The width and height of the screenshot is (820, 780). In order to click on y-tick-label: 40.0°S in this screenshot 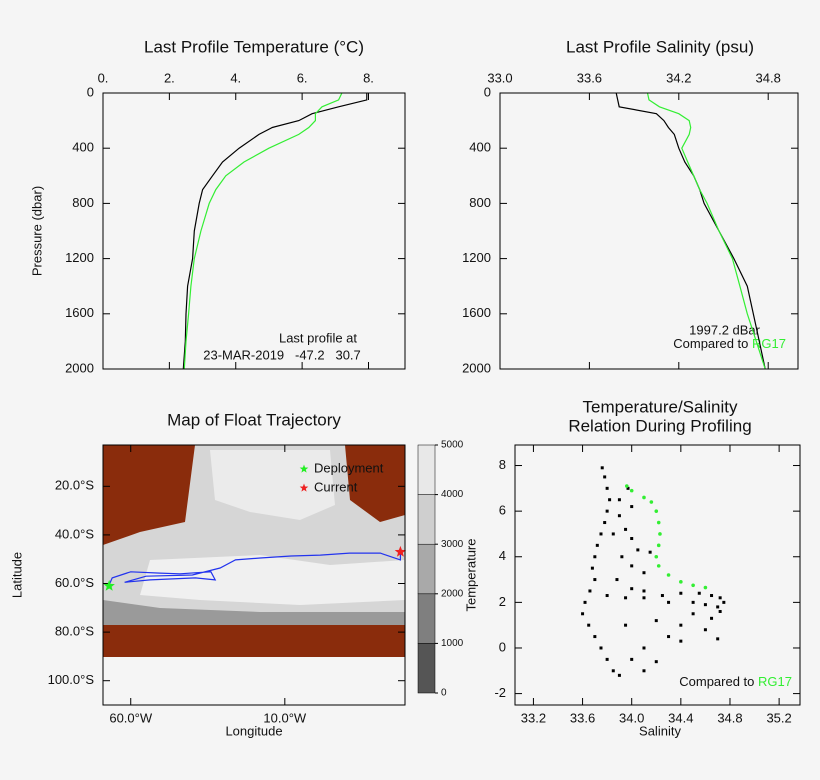, I will do `click(75, 533)`.